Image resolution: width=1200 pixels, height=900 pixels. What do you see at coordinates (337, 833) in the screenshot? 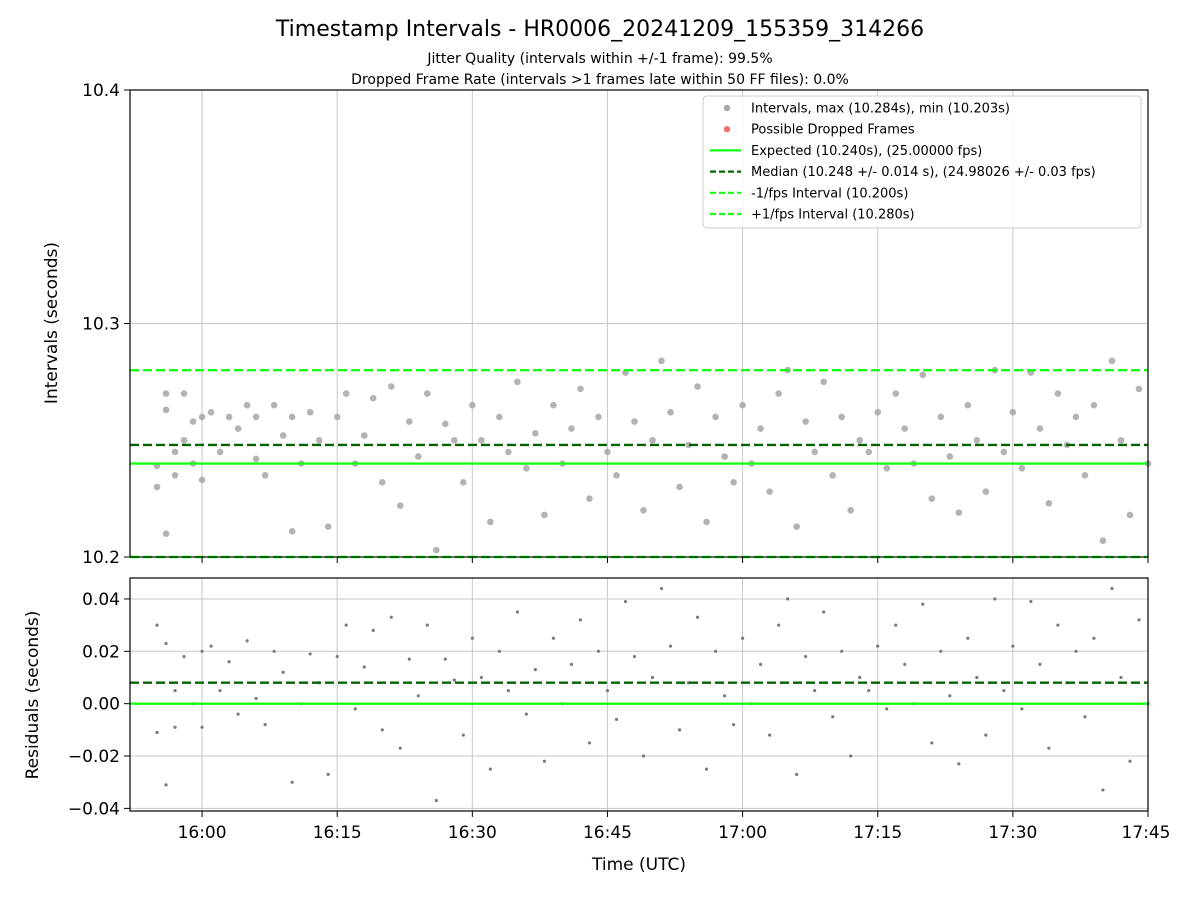
I see `x-tick-label: 16:15` at bounding box center [337, 833].